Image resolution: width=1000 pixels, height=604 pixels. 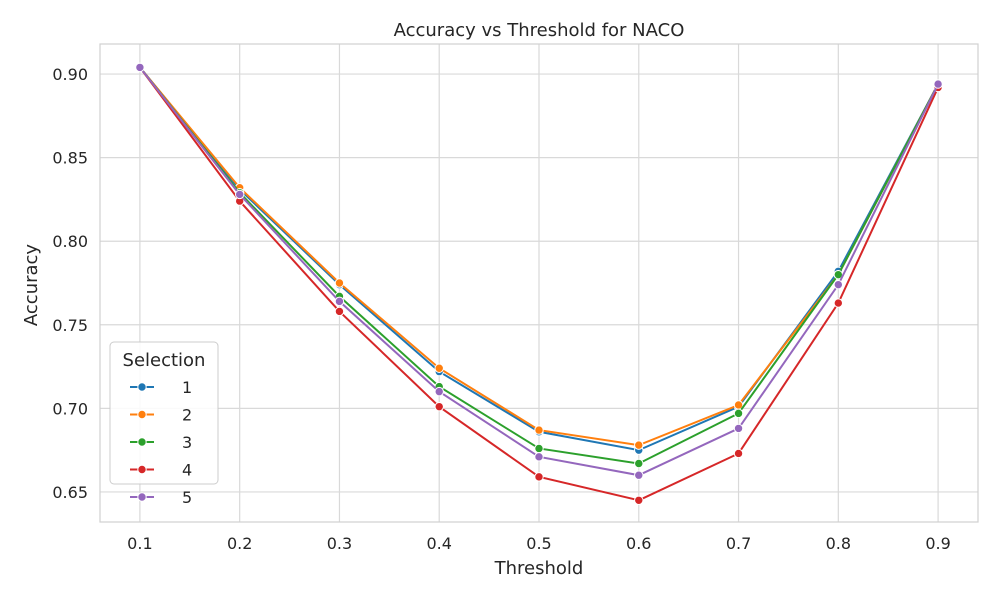 I want to click on y-axis-title: Accuracy, so click(x=31, y=285).